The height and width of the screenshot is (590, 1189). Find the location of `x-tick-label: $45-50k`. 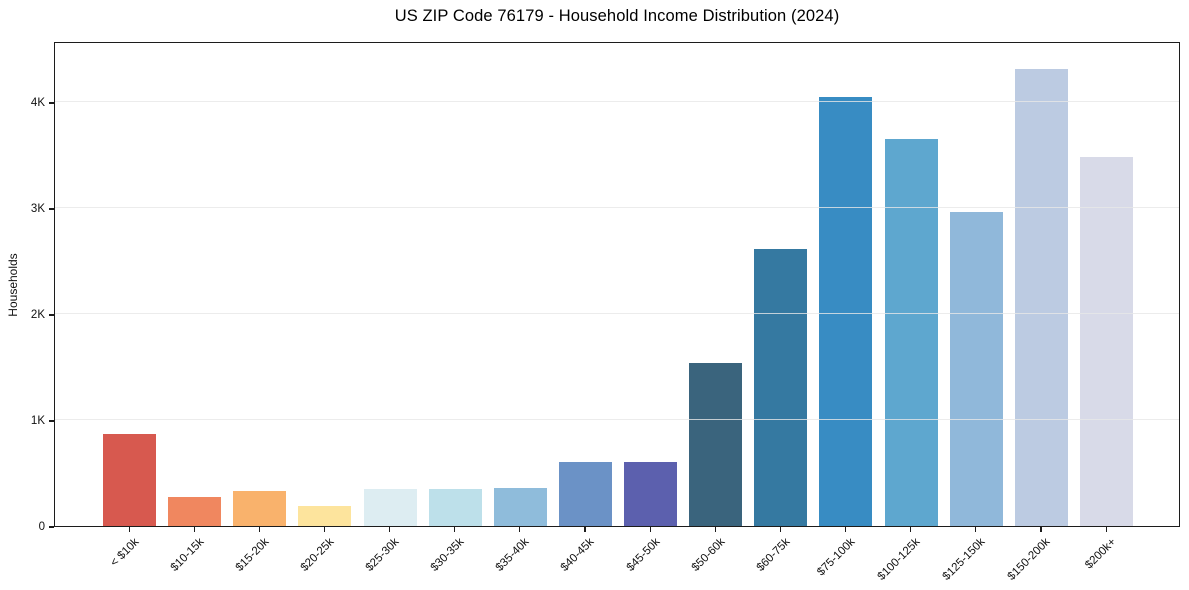

x-tick-label: $45-50k is located at coordinates (643, 555).